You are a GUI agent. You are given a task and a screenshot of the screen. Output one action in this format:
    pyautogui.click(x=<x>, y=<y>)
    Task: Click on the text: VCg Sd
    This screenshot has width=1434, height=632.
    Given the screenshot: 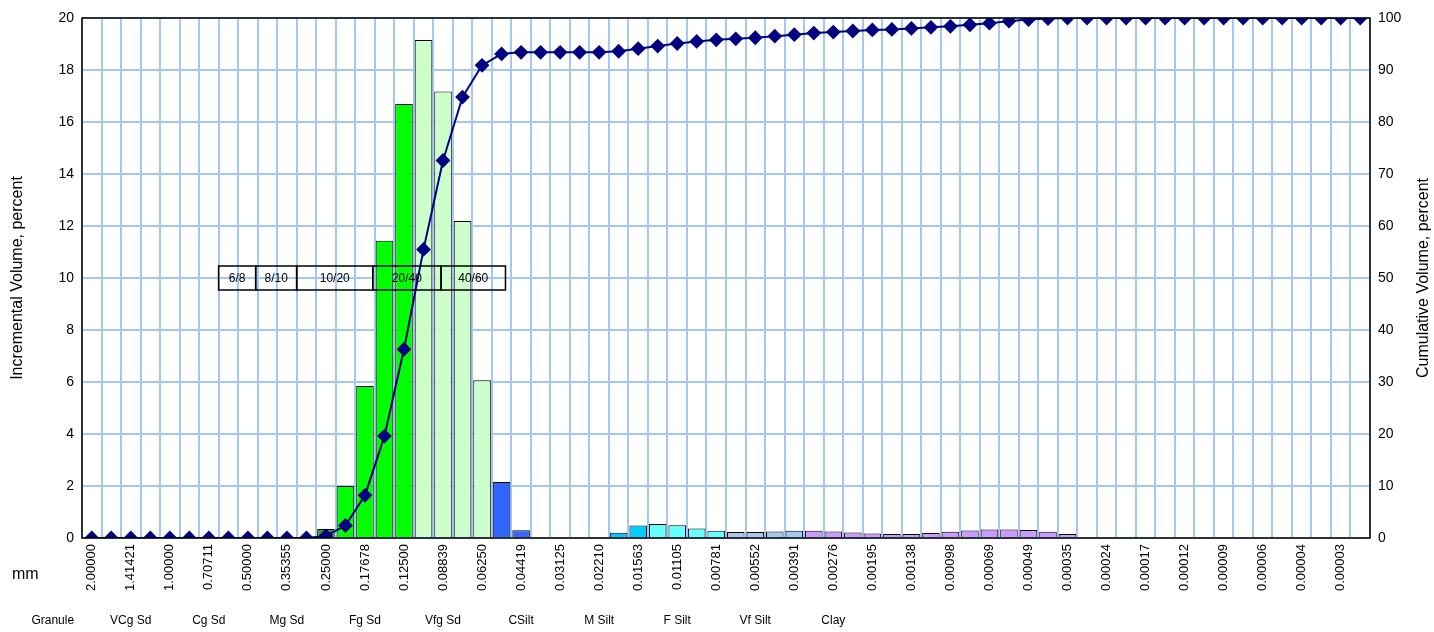 What is the action you would take?
    pyautogui.click(x=131, y=620)
    